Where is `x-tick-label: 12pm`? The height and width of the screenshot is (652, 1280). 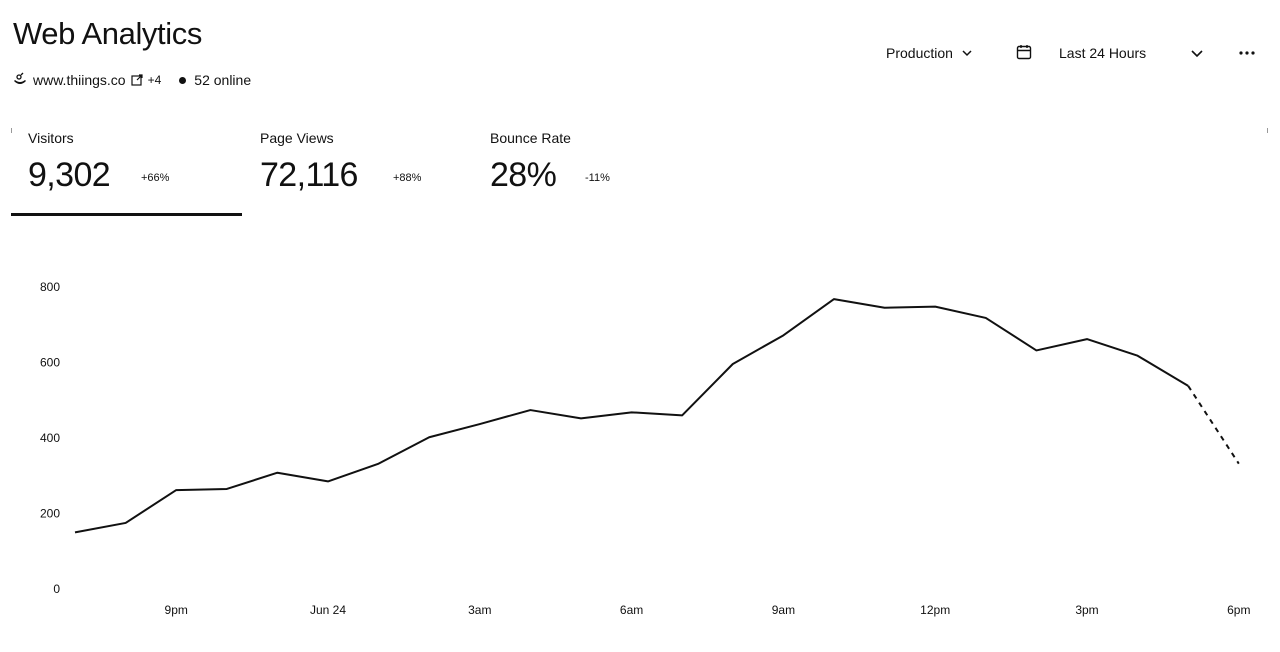 x-tick-label: 12pm is located at coordinates (935, 610).